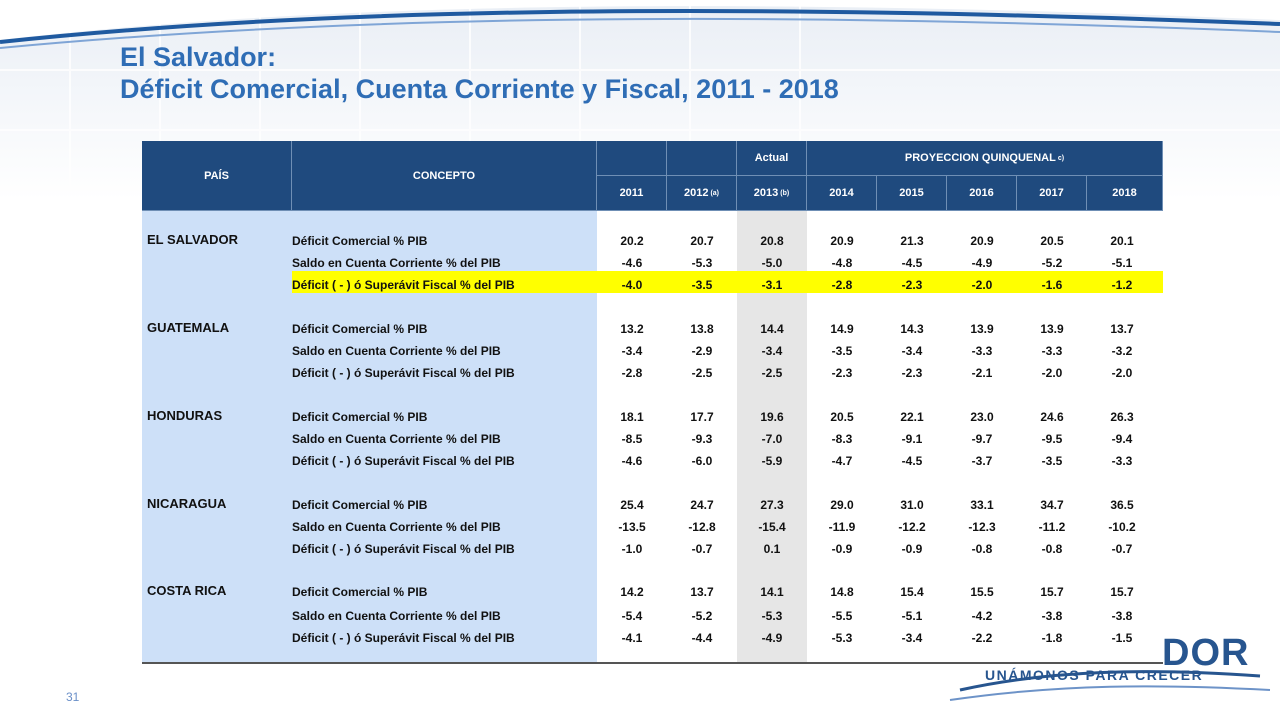 The width and height of the screenshot is (1280, 720). Describe the element at coordinates (1122, 616) in the screenshot. I see `table-cell: -3.8` at that location.